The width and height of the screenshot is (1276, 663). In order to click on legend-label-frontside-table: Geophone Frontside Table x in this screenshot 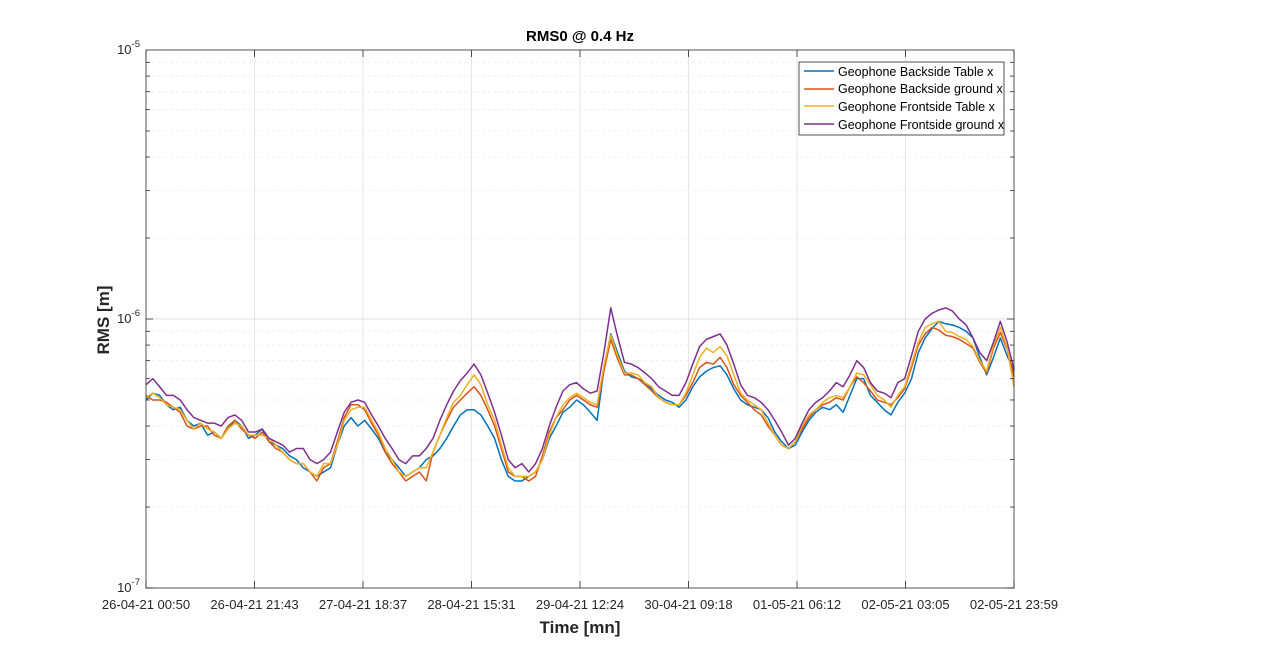, I will do `click(917, 107)`.